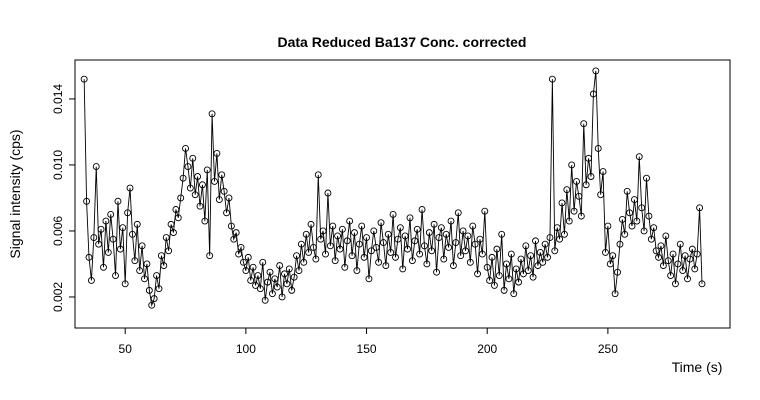  What do you see at coordinates (402, 42) in the screenshot?
I see `chart-title: Data Reduced Ba137 Conc. corrected` at bounding box center [402, 42].